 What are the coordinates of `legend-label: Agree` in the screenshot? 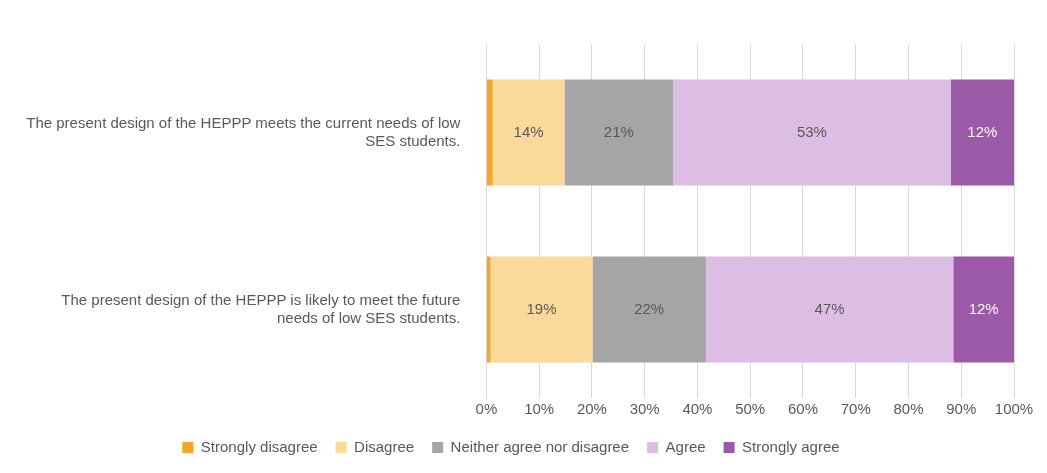 It's located at (685, 446).